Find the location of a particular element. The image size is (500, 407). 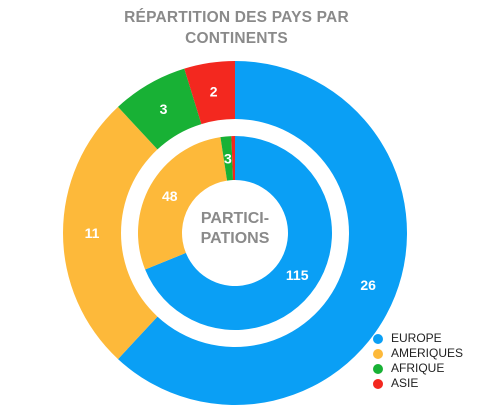

outer-slice-afrique is located at coordinates (160, 109).